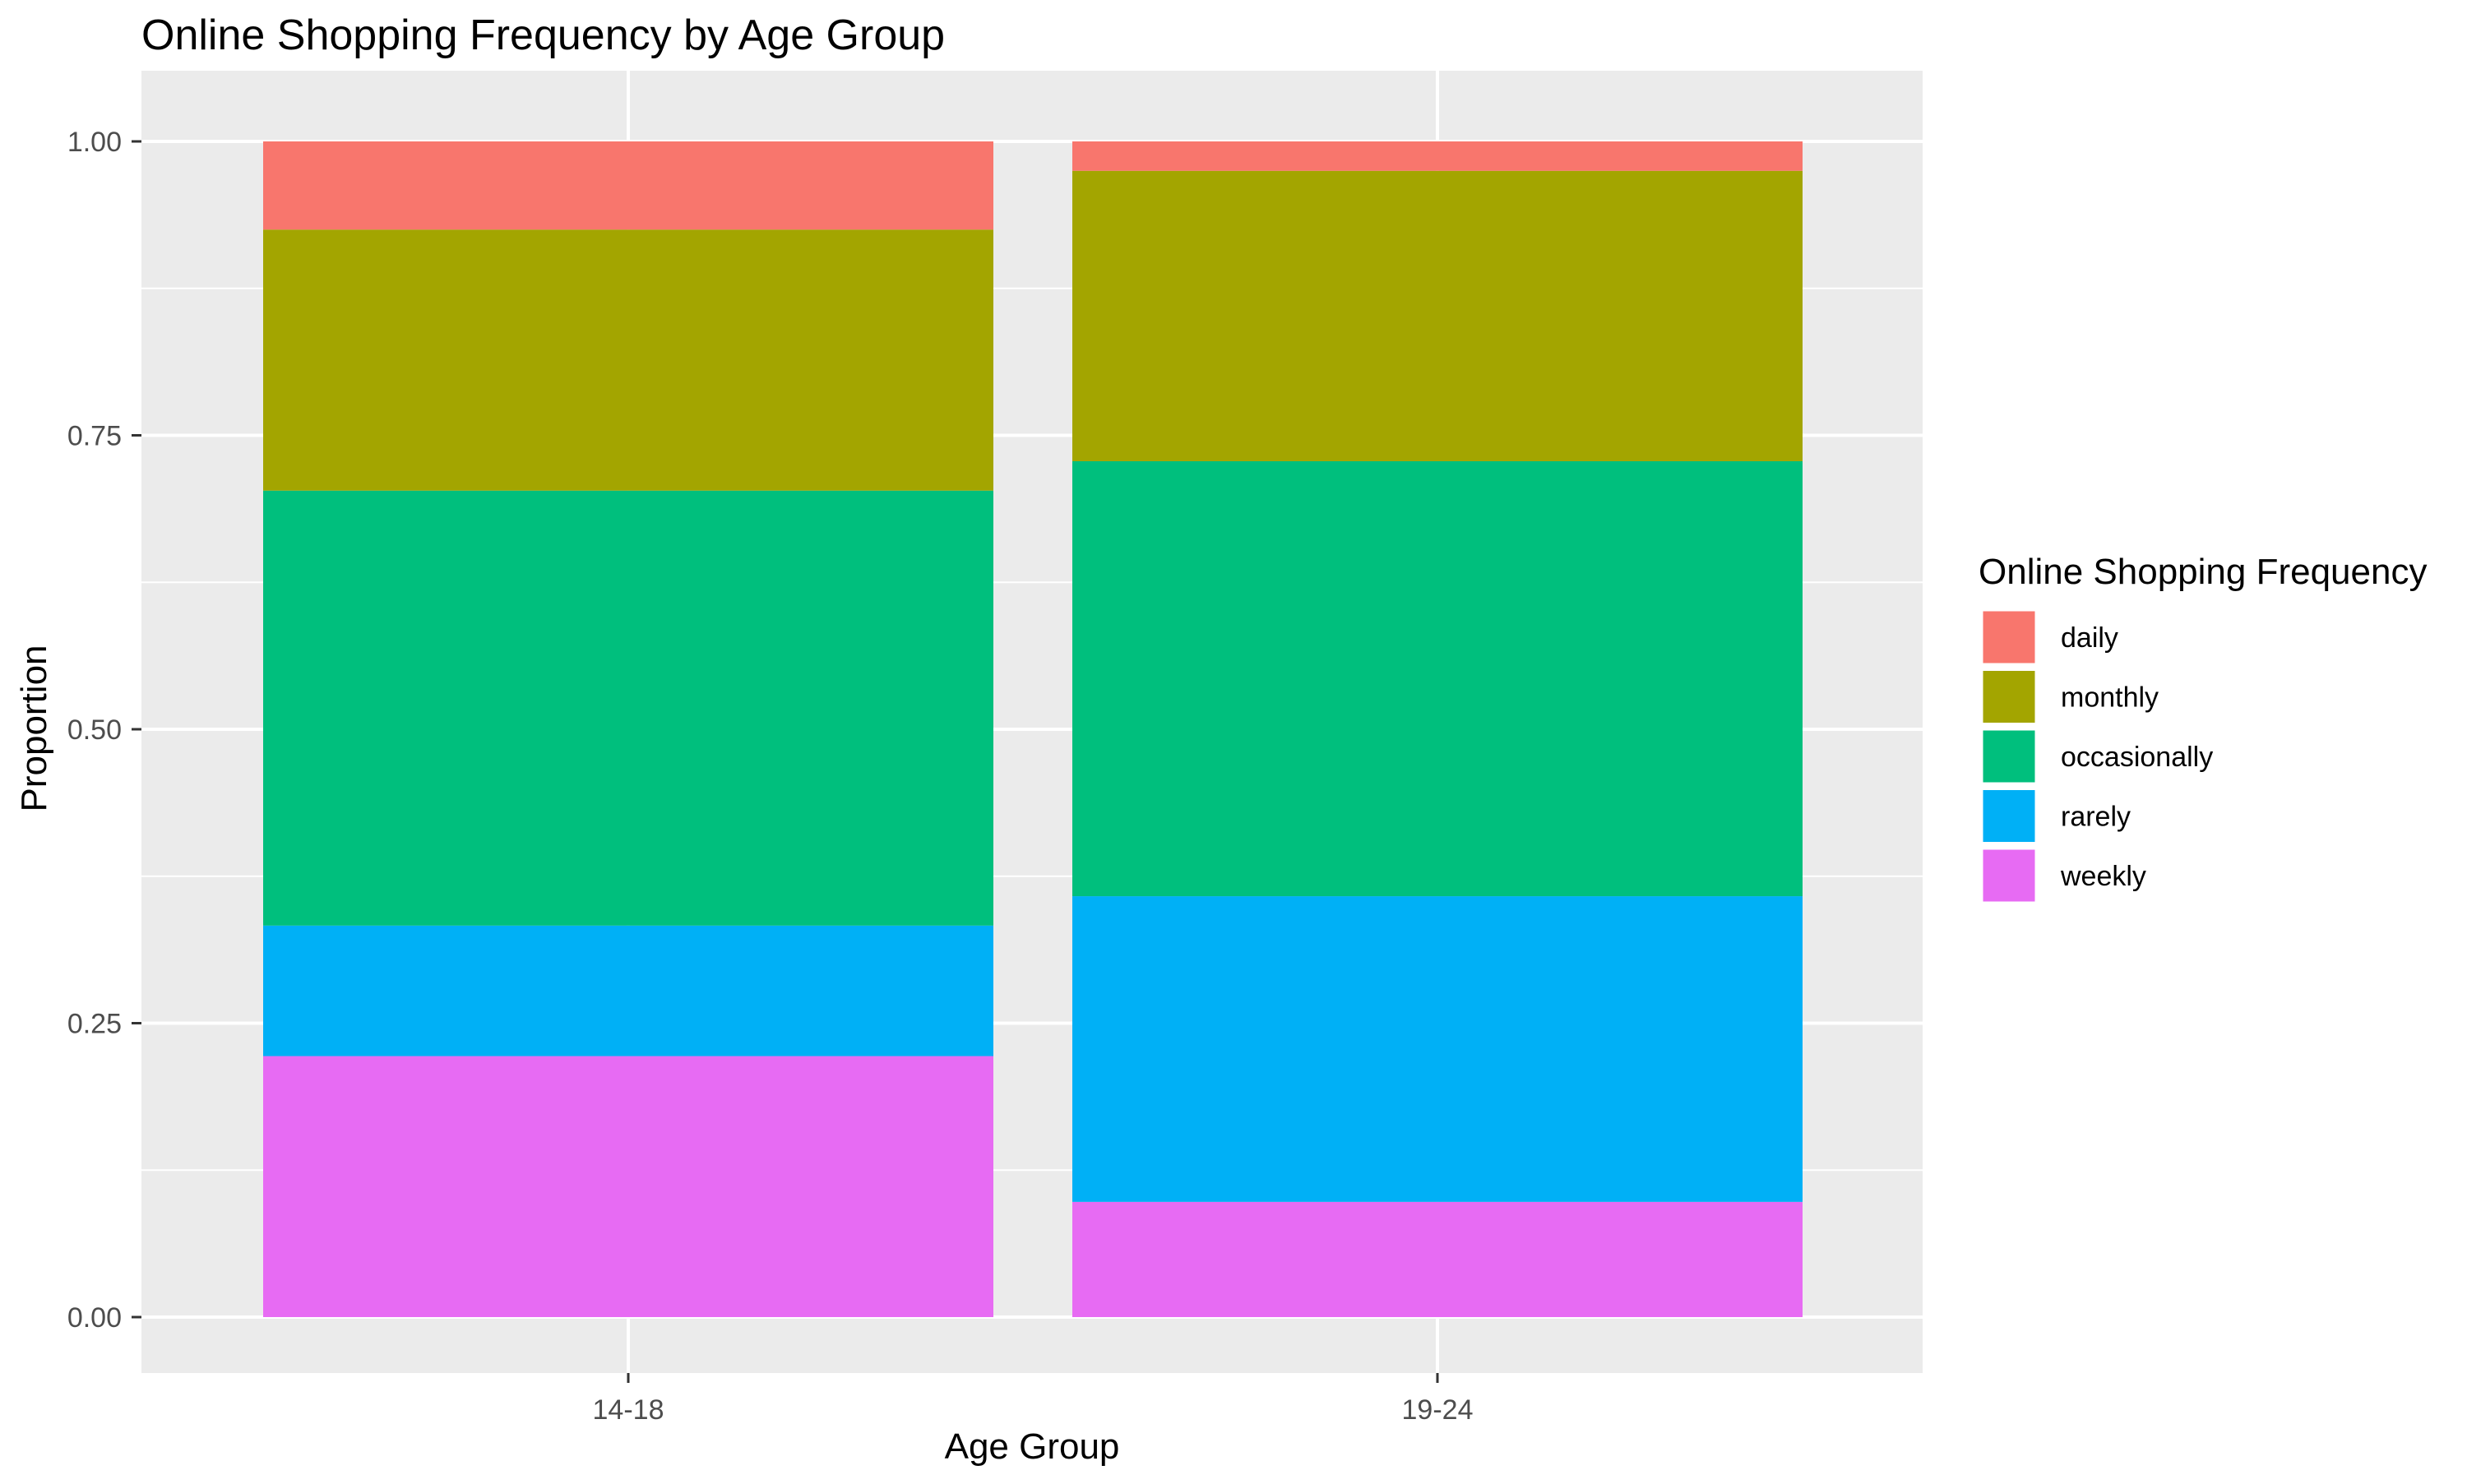 The height and width of the screenshot is (1484, 2467). What do you see at coordinates (2009, 876) in the screenshot?
I see `legend-key-weekly` at bounding box center [2009, 876].